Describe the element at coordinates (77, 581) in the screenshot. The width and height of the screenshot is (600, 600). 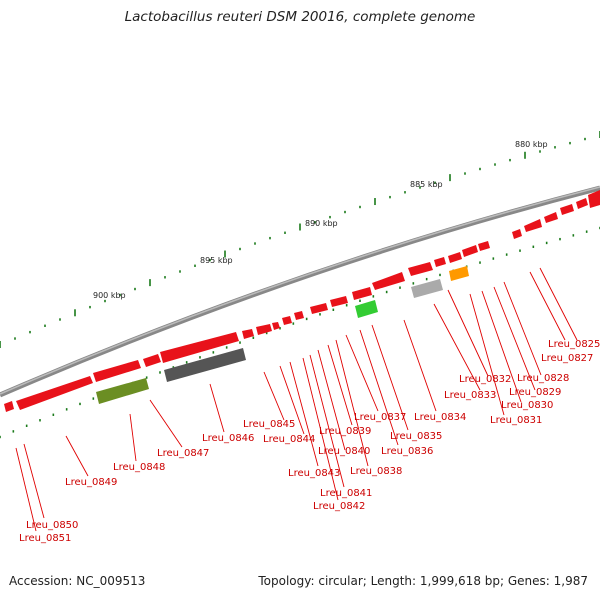
I see `accession-text: Accession: NC_009513` at that location.